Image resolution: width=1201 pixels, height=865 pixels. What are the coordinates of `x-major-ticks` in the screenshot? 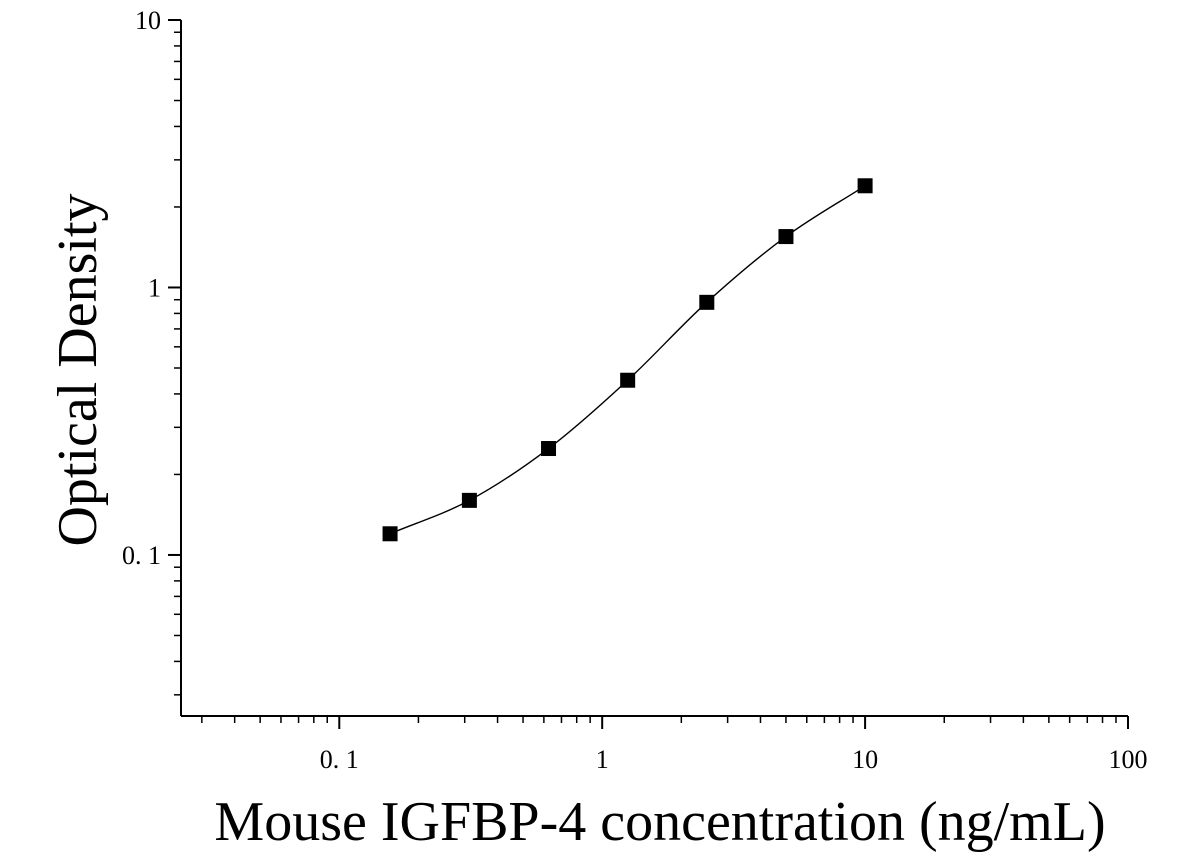 It's located at (733, 722).